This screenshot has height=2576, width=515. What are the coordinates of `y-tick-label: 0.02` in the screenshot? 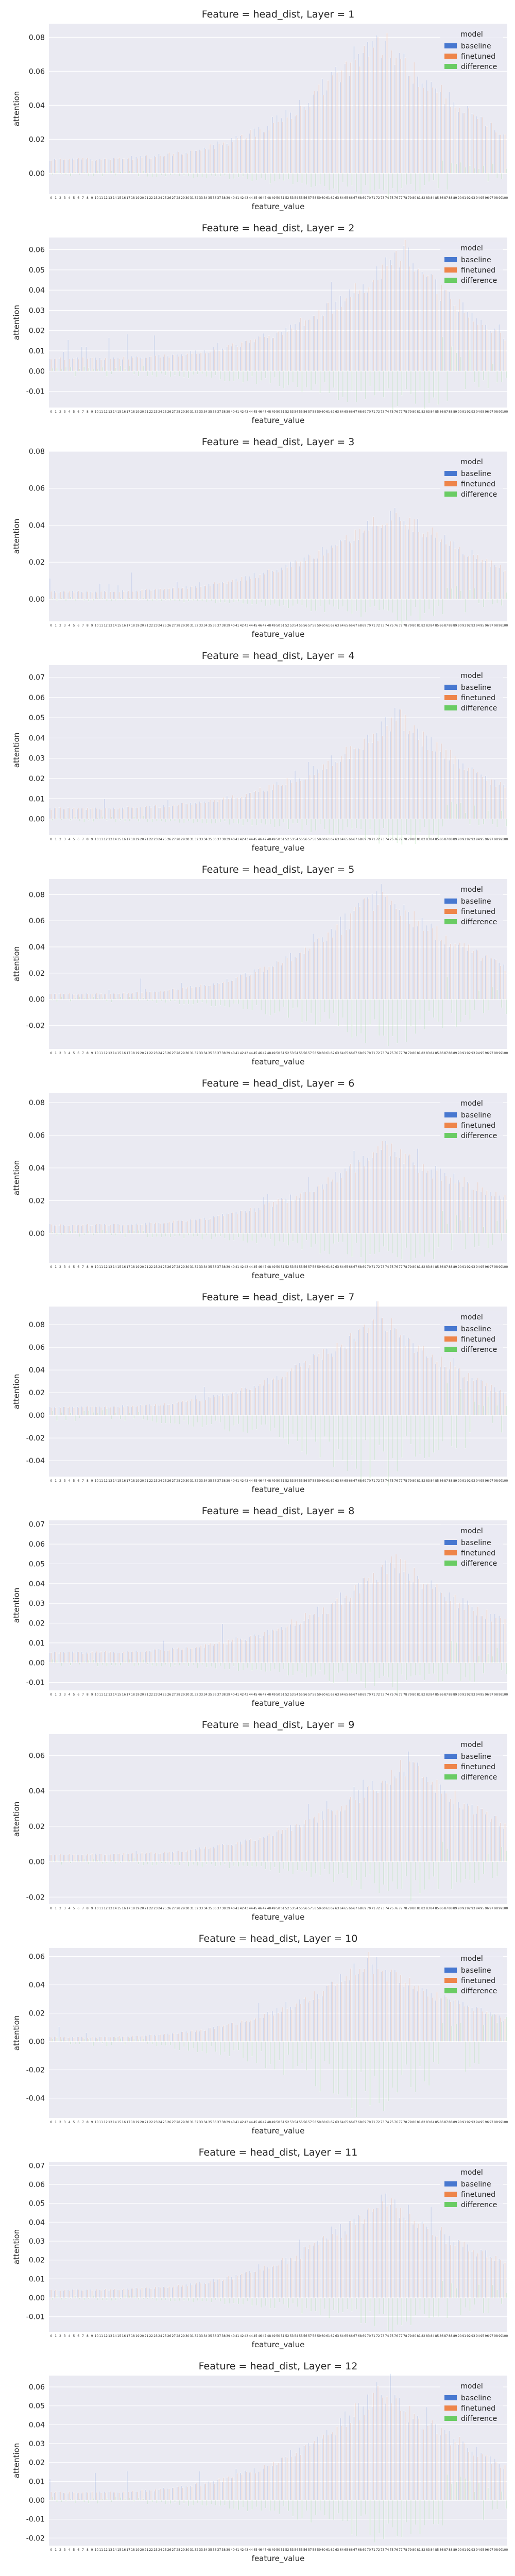 It's located at (37, 974).